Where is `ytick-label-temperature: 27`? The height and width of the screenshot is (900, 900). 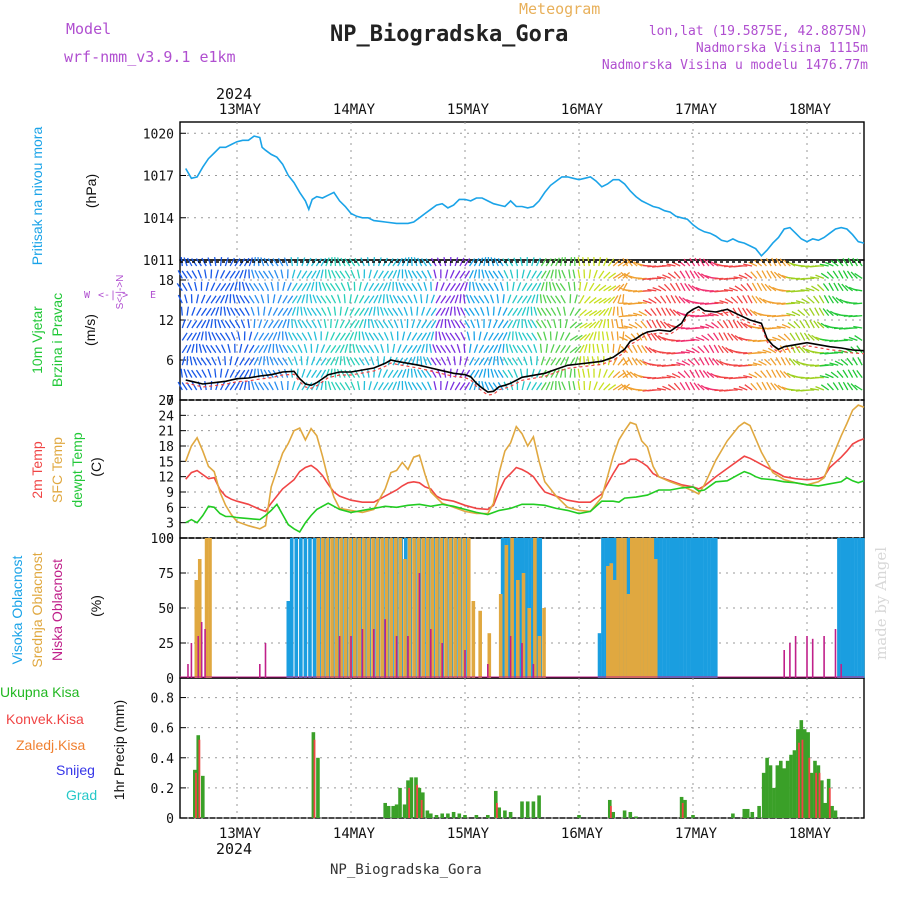
ytick-label-temperature: 27 is located at coordinates (166, 401).